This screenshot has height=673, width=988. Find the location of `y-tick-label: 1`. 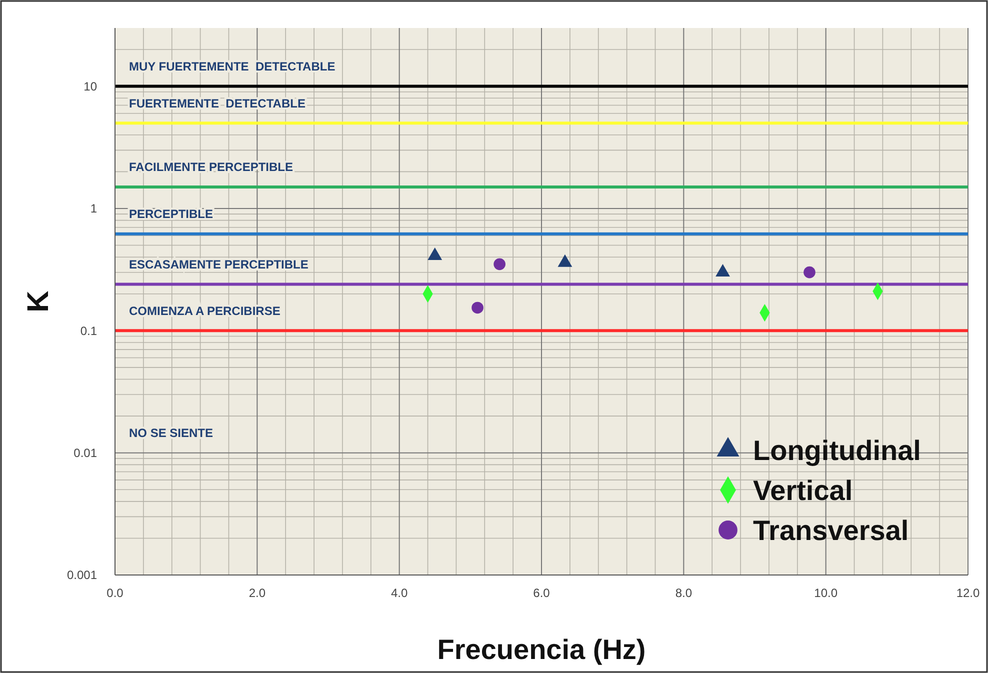

y-tick-label: 1 is located at coordinates (94, 209).